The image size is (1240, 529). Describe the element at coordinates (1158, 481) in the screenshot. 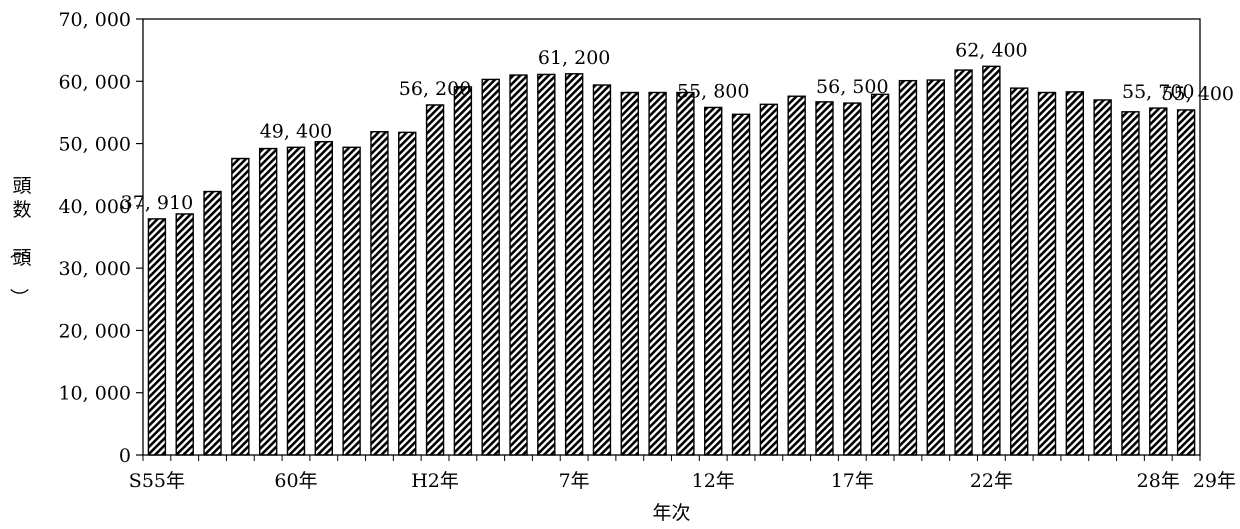

I see `x-tick-label: 28年` at that location.